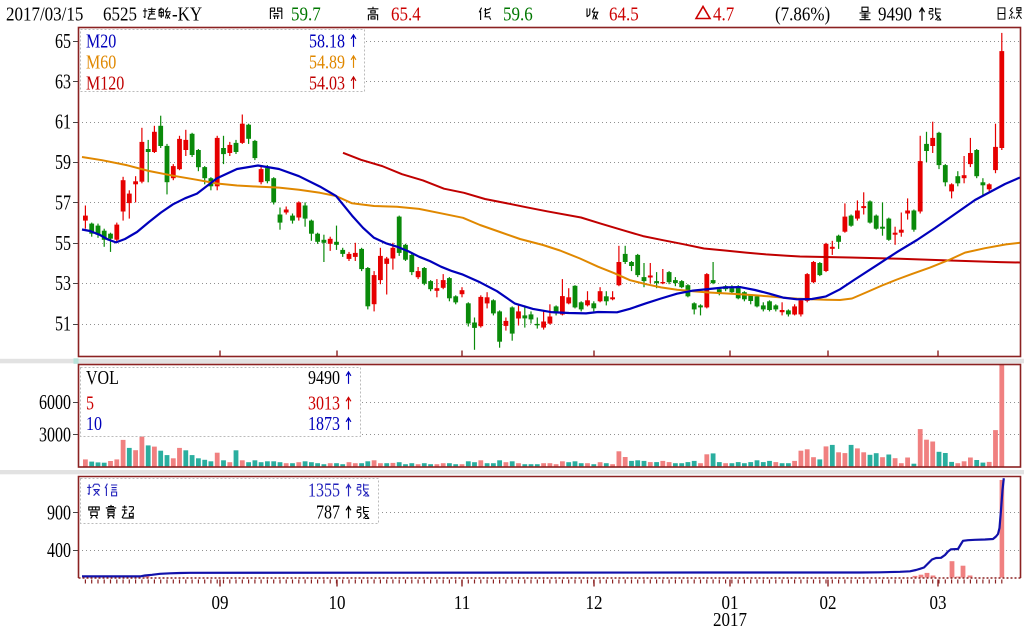 The image size is (1024, 630). Describe the element at coordinates (802, 14) in the screenshot. I see `svg-text: (7.86%)` at that location.